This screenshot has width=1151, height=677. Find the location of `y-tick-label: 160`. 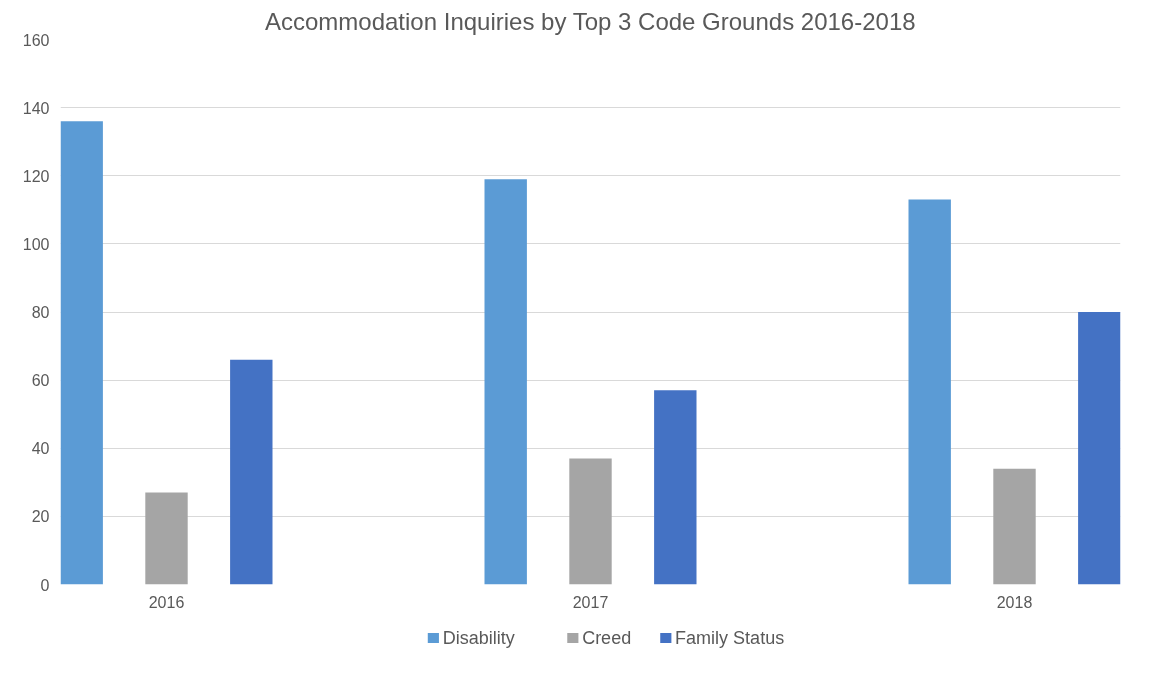

y-tick-label: 160 is located at coordinates (36, 40).